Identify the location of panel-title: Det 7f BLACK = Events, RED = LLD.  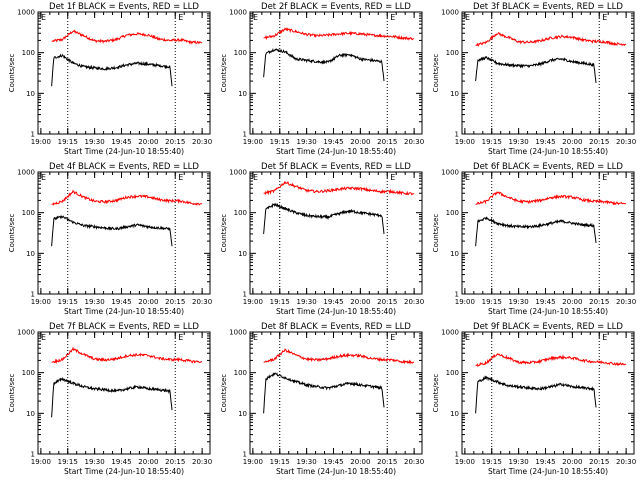
(124, 327).